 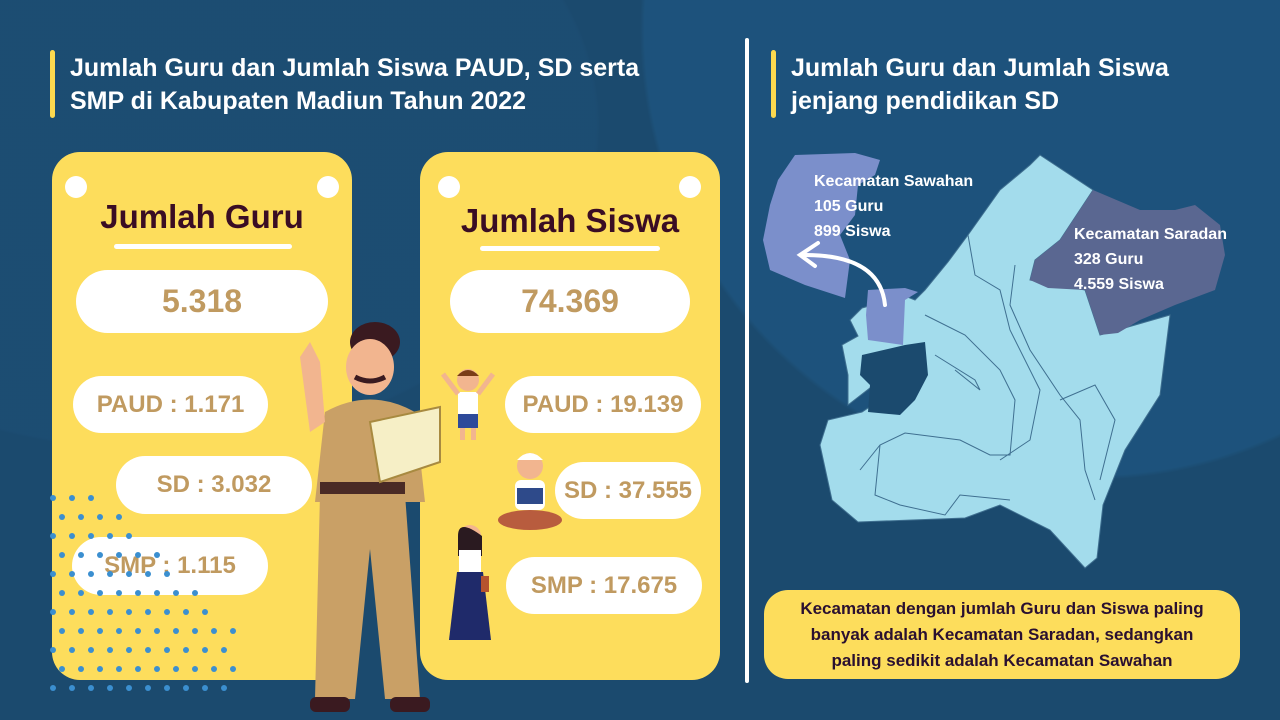 What do you see at coordinates (603, 404) in the screenshot?
I see `siswa-paud: PAUD : 19.139` at bounding box center [603, 404].